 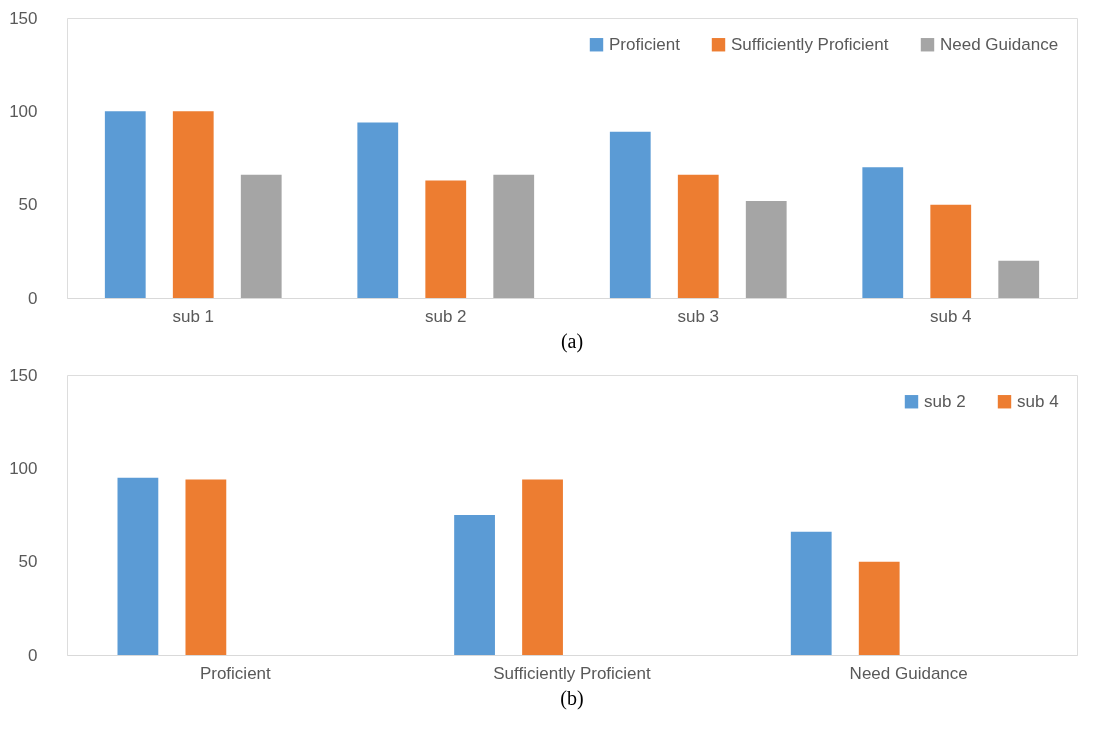 I want to click on x-tick-label: sub 2, so click(x=445, y=316).